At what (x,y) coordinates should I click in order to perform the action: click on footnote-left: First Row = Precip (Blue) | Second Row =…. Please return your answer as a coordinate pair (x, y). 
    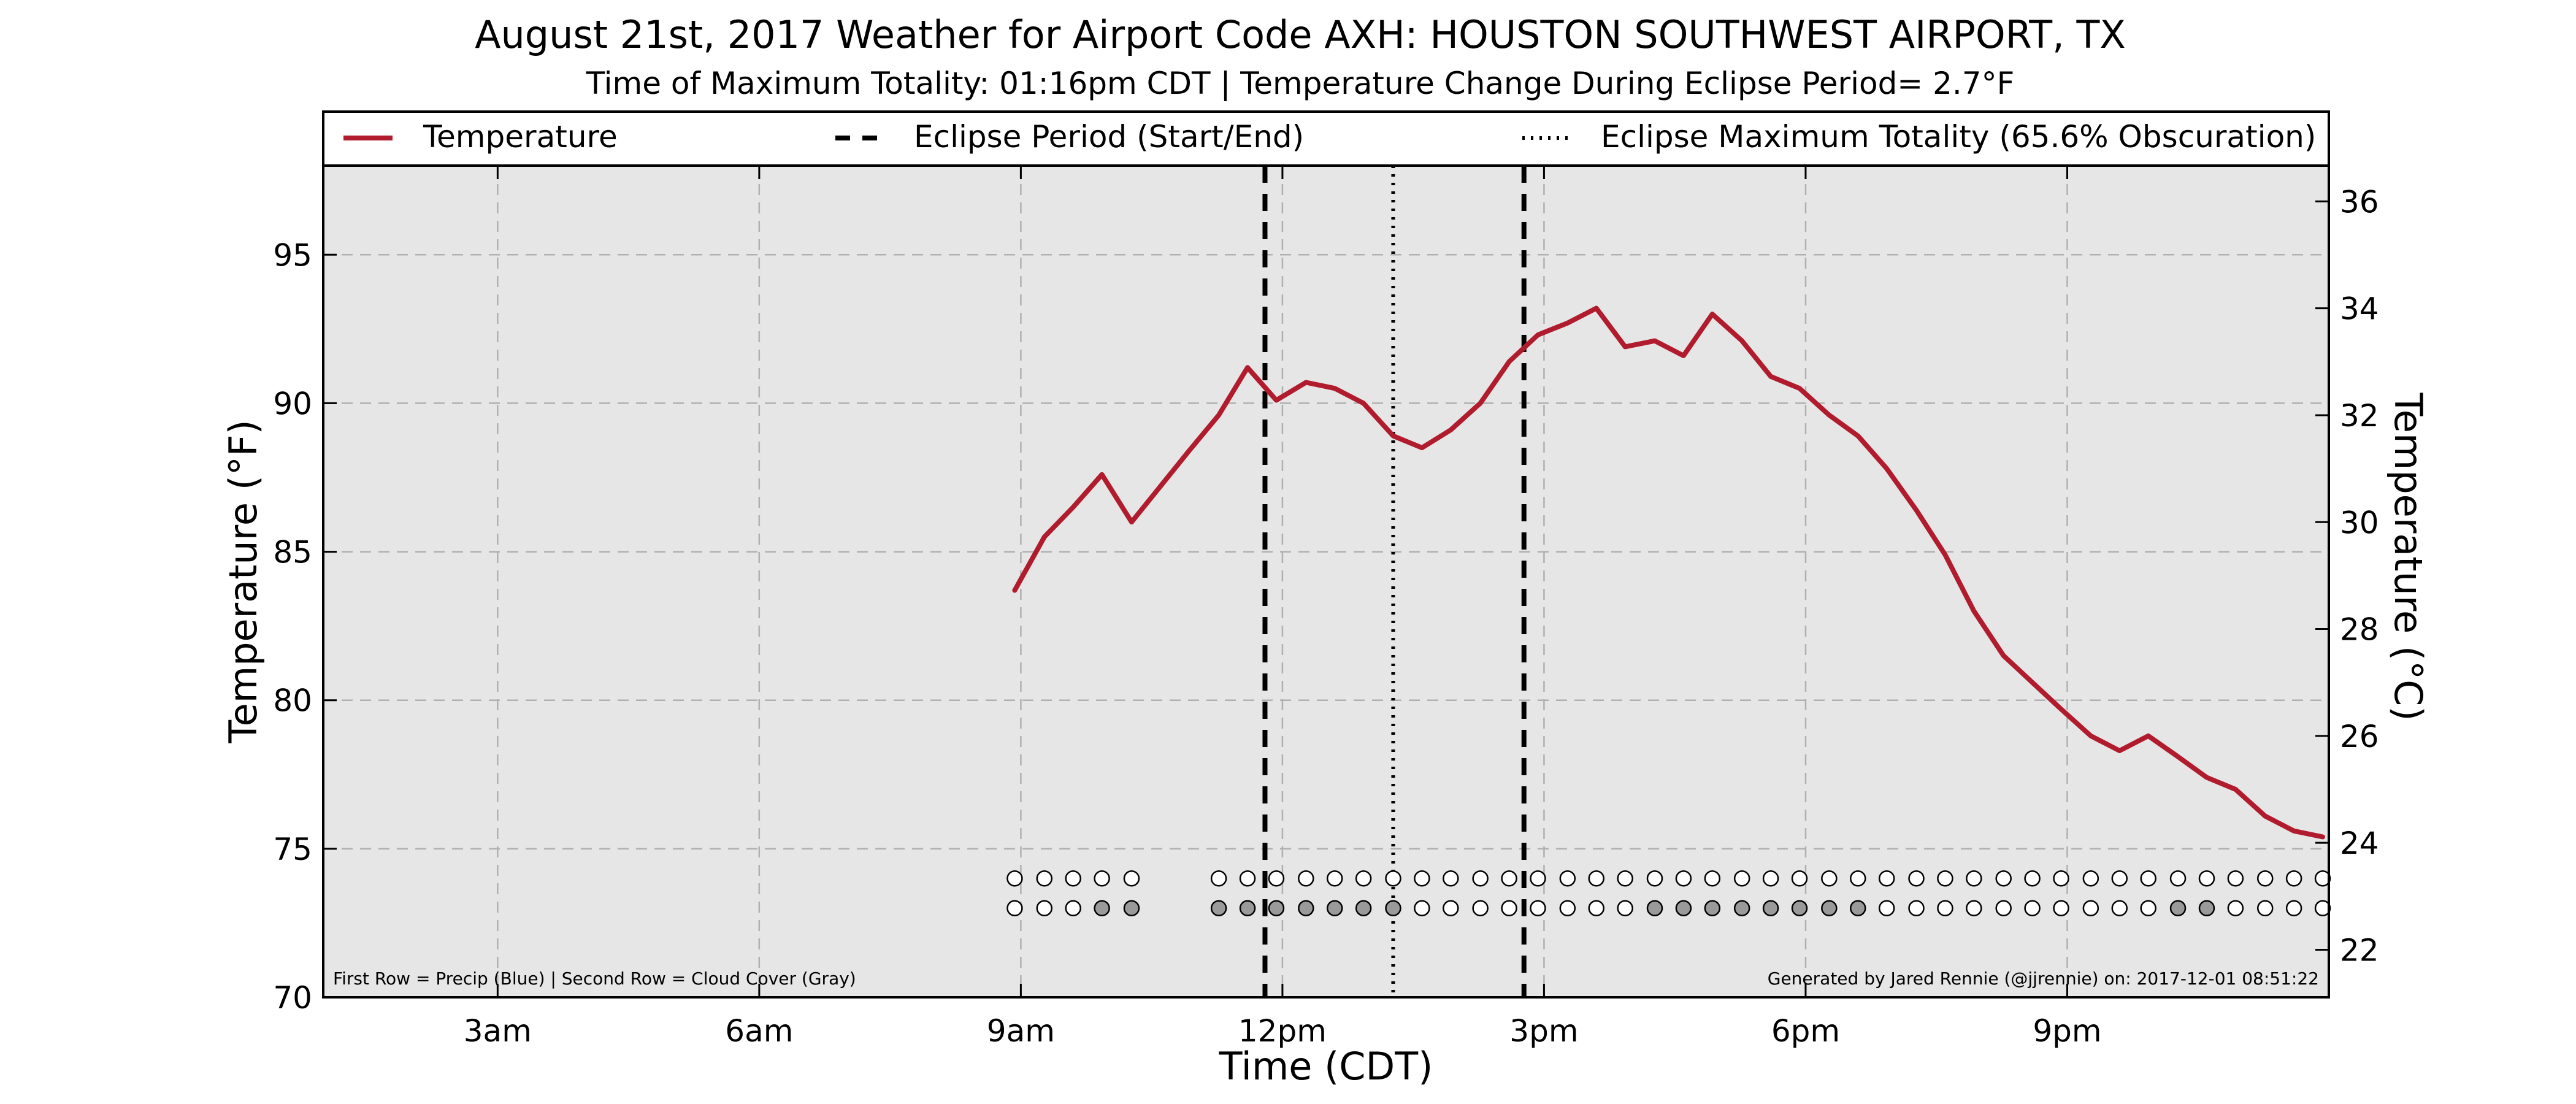
    Looking at the image, I should click on (594, 978).